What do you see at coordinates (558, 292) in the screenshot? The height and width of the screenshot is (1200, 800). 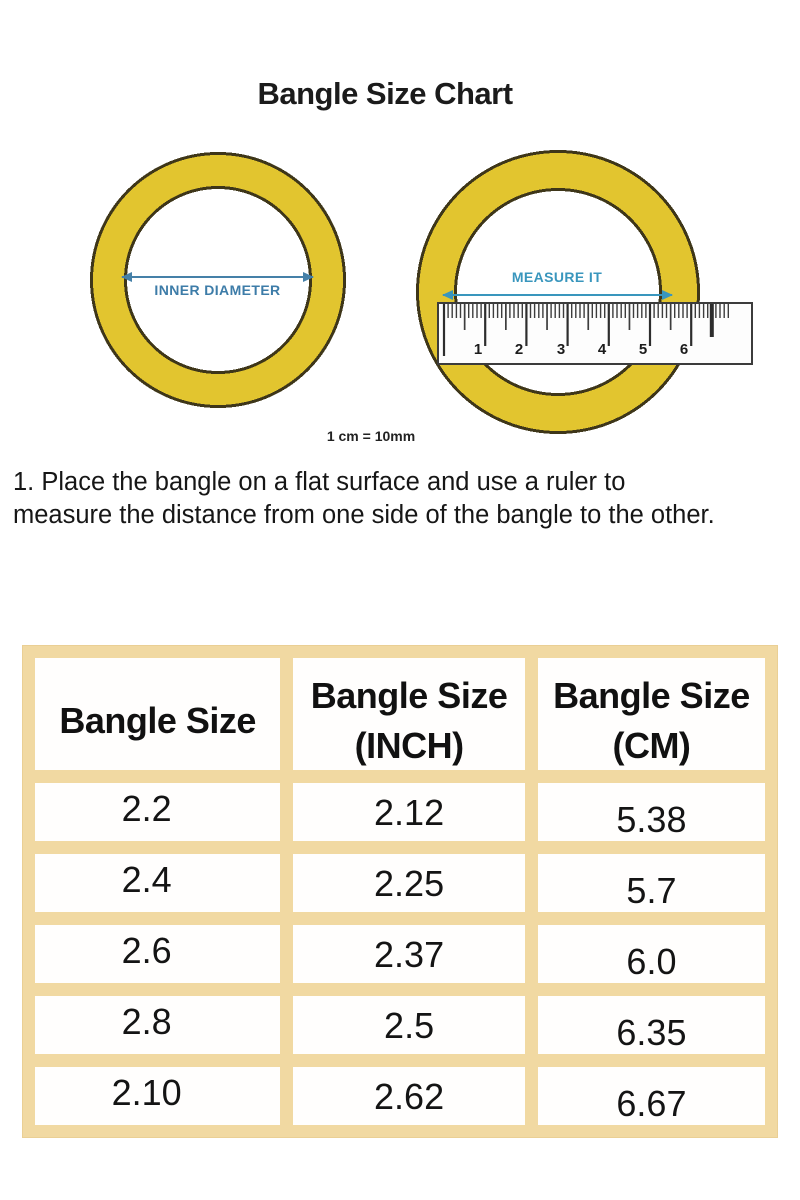 I see `bangle-ring-illustration-right` at bounding box center [558, 292].